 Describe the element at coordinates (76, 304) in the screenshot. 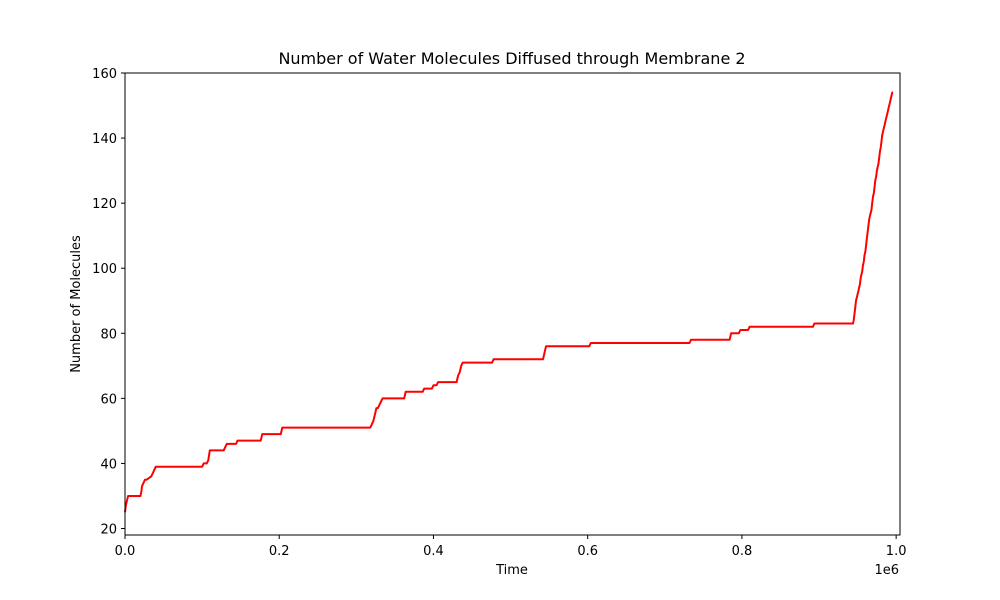

I see `y-axis-label: Number of Molecules` at that location.